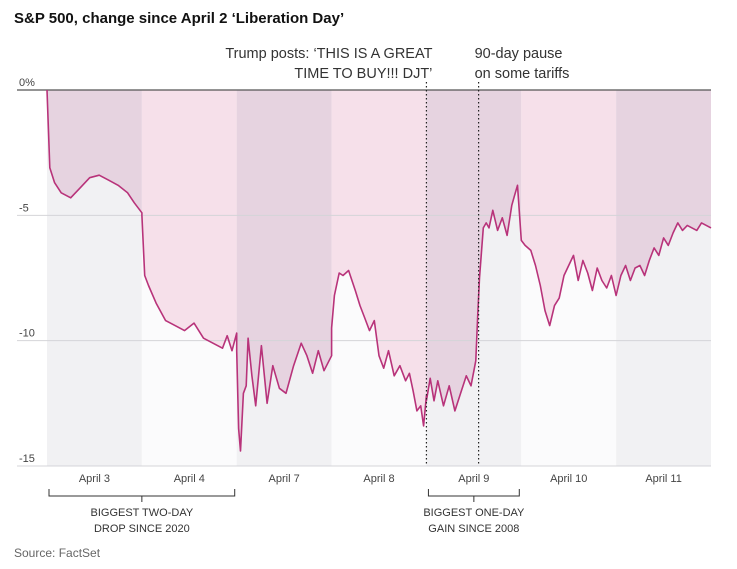  Describe the element at coordinates (94, 479) in the screenshot. I see `x-tick-label: April 3` at that location.